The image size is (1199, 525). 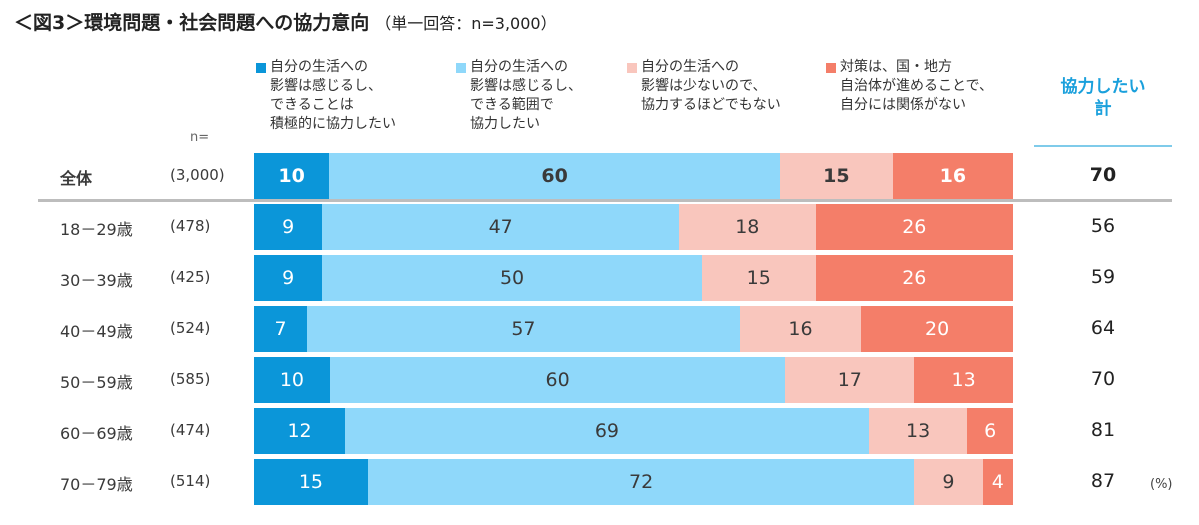 I want to click on bar-segment-1: 12, so click(x=300, y=431).